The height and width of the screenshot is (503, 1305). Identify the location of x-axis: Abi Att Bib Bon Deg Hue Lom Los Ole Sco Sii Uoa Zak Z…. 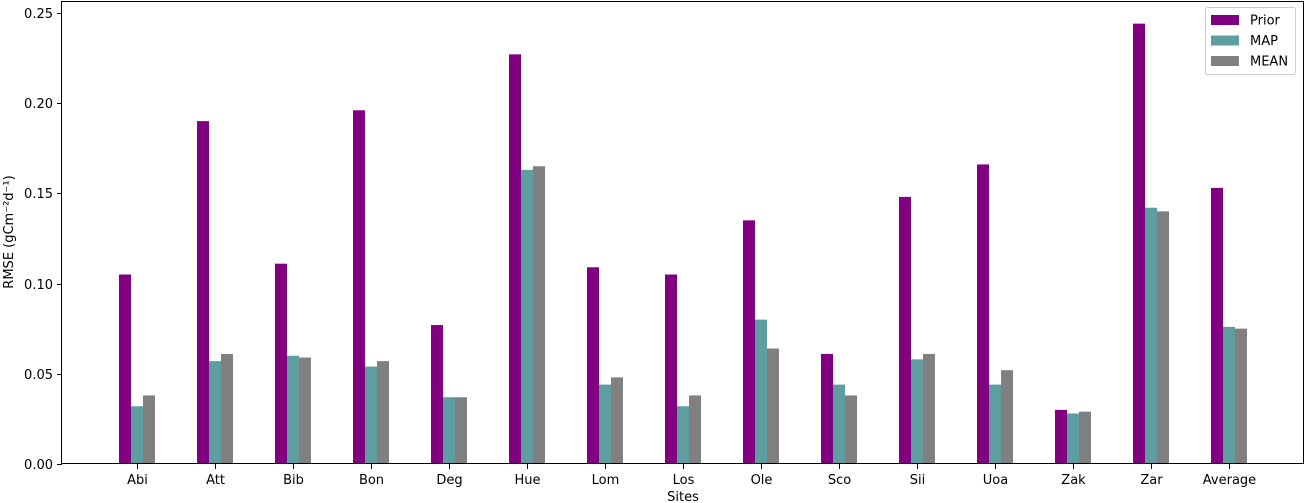
(691, 476).